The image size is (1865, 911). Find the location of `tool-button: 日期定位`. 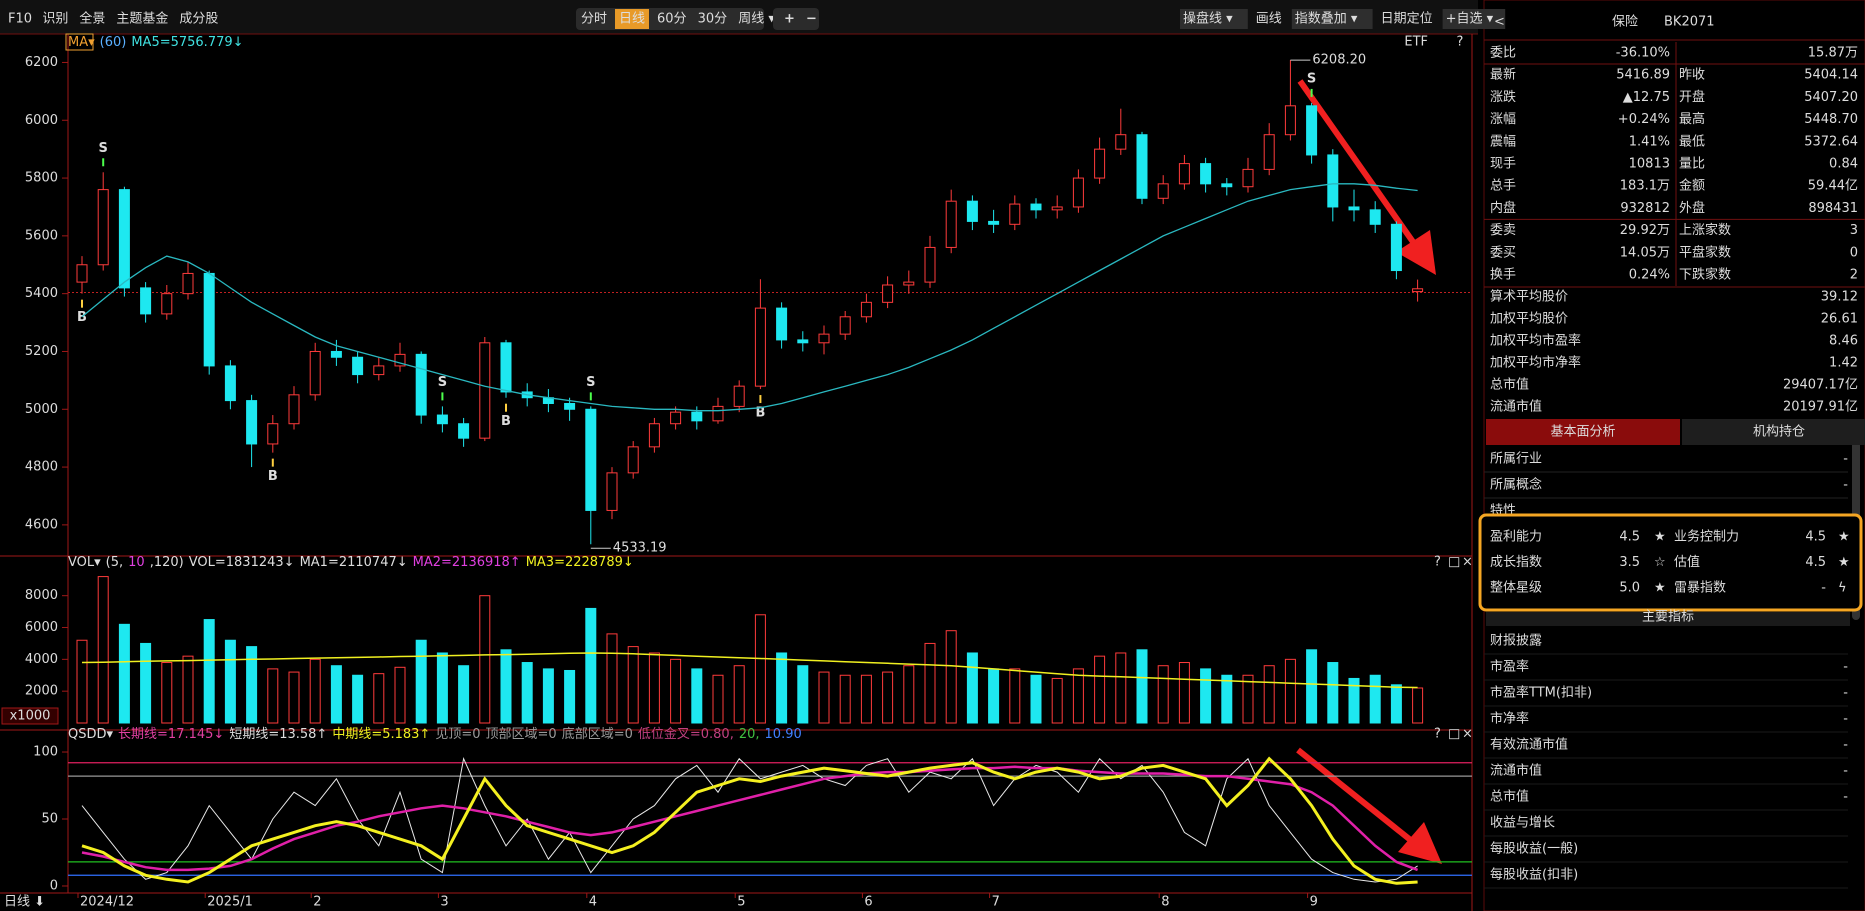

tool-button: 日期定位 is located at coordinates (1407, 19).